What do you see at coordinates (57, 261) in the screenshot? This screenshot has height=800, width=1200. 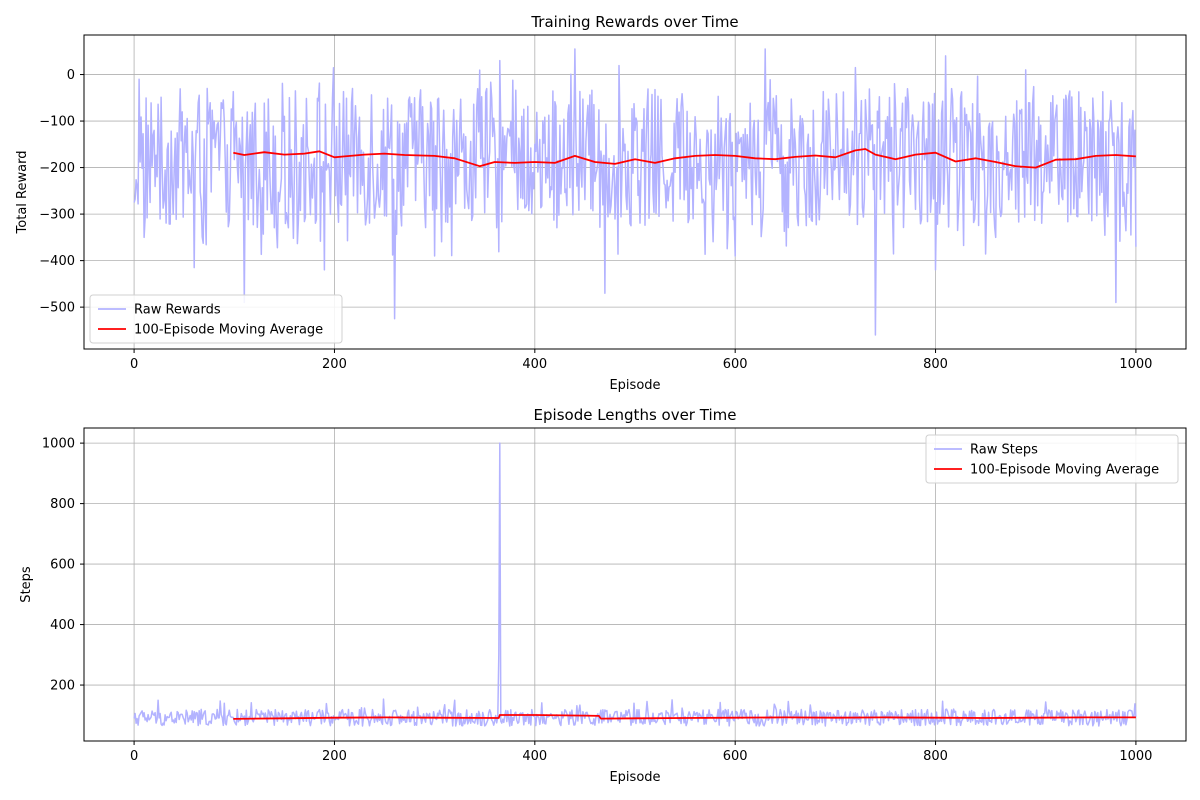 I see `y-tick-label: −400` at bounding box center [57, 261].